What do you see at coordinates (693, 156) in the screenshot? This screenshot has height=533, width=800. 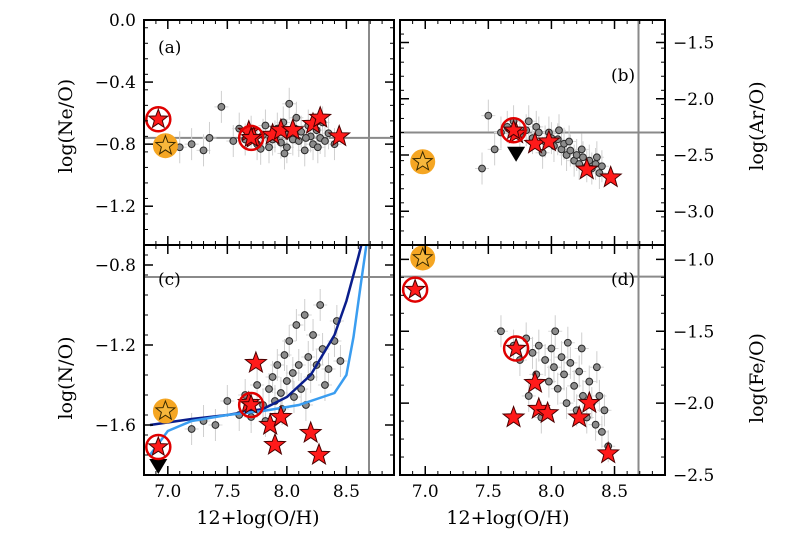 I see `y-tick-label: −2.5` at bounding box center [693, 156].